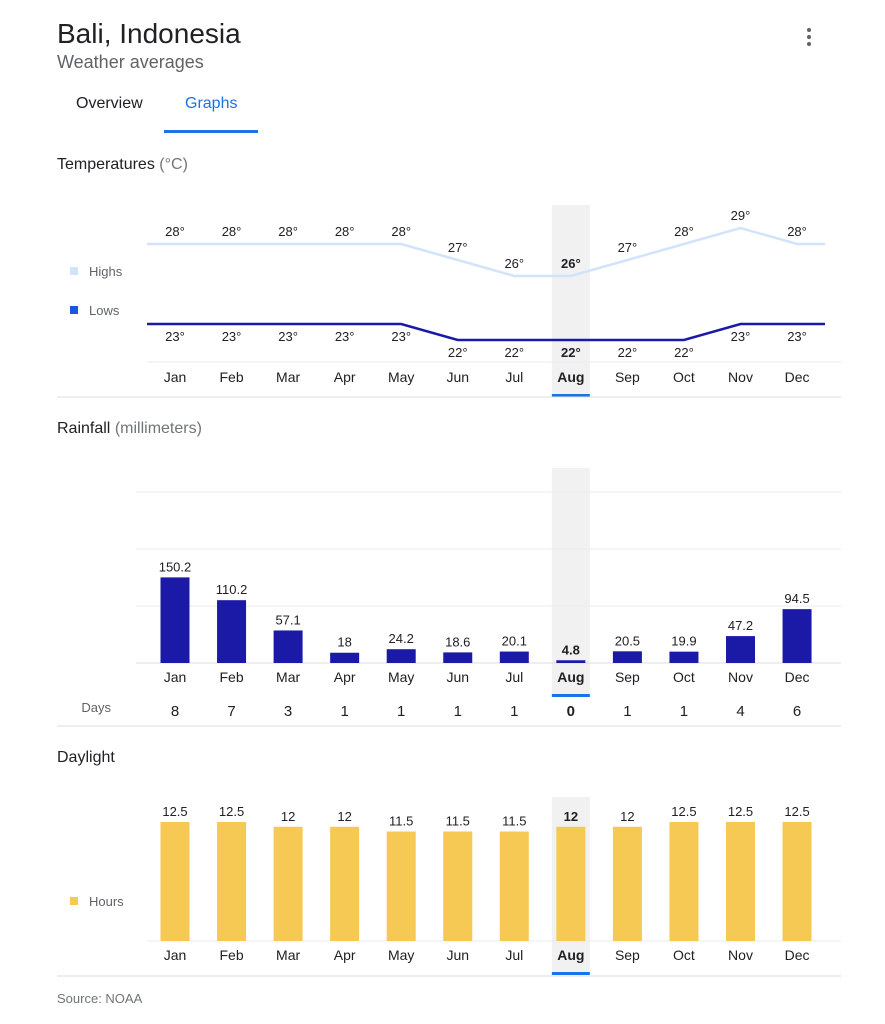 This screenshot has width=885, height=1024. What do you see at coordinates (129, 429) in the screenshot?
I see `rainfall-heading: Rainfall (millimeters)` at bounding box center [129, 429].